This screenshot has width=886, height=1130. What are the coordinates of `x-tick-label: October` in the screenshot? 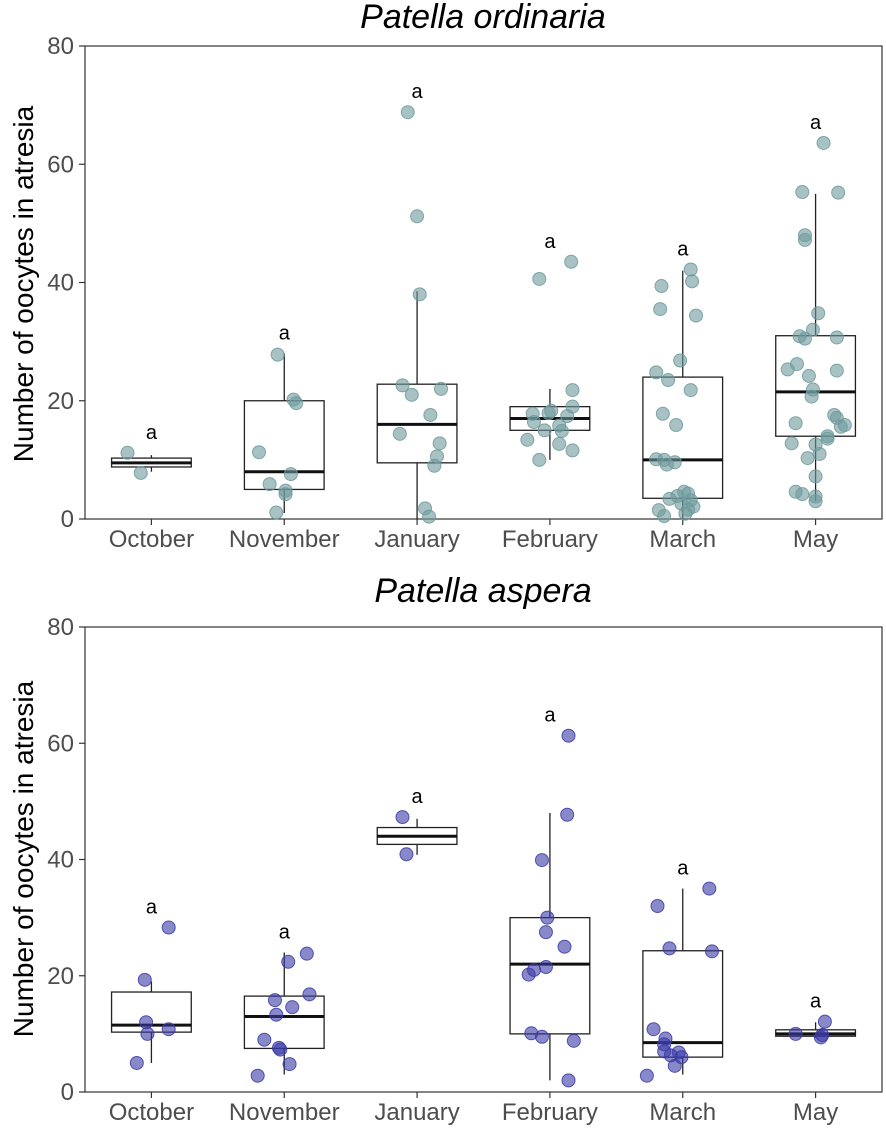 It's located at (151, 1112).